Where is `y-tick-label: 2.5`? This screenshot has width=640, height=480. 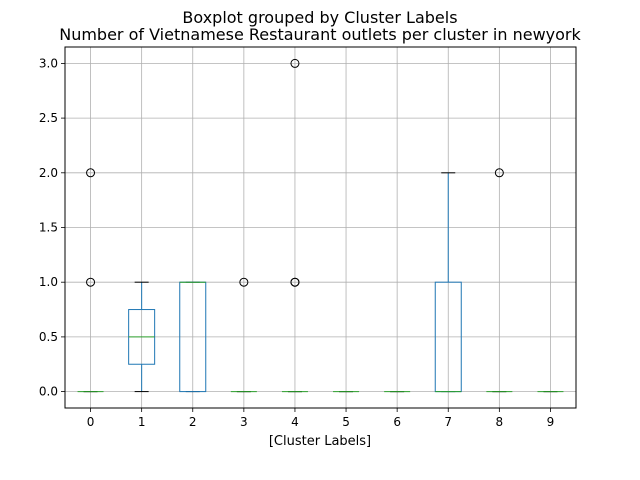
y-tick-label: 2.5 is located at coordinates (48, 118).